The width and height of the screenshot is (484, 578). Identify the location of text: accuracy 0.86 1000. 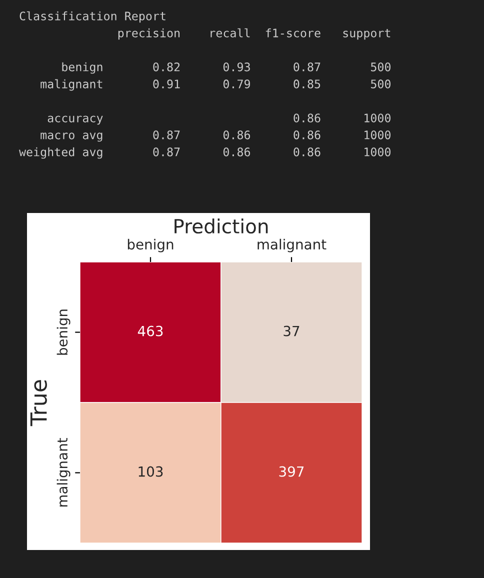
(219, 119).